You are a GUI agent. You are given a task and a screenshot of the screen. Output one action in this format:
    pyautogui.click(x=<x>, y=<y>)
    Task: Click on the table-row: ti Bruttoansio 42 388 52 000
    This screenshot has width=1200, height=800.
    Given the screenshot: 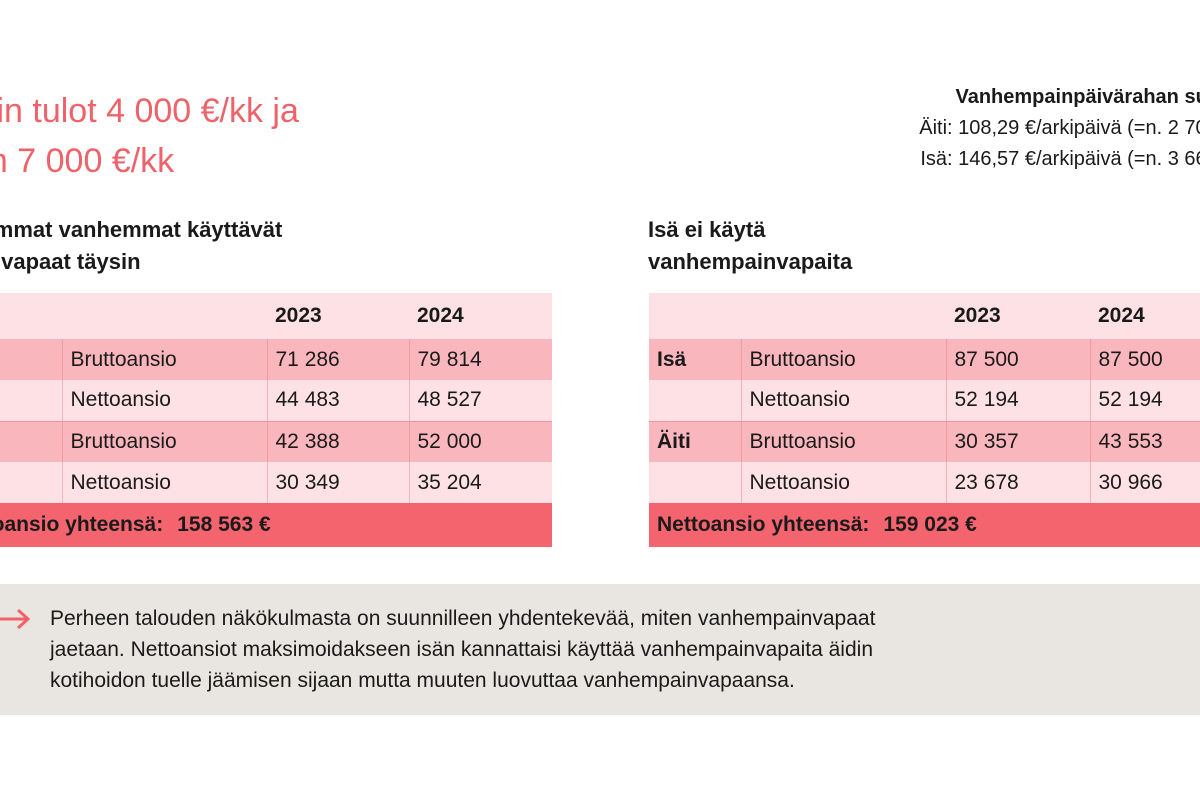 What is the action you would take?
    pyautogui.click(x=276, y=441)
    